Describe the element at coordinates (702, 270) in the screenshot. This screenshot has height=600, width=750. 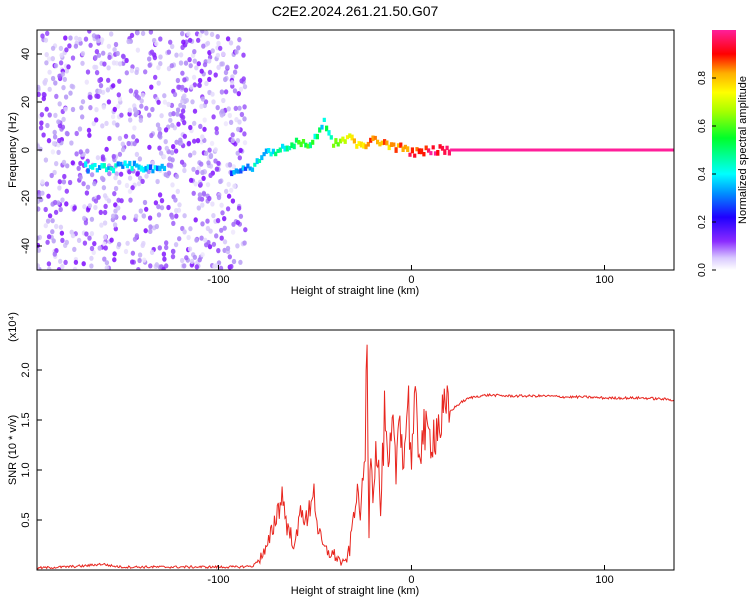
I see `colorbar-tick-label: 0.0` at that location.